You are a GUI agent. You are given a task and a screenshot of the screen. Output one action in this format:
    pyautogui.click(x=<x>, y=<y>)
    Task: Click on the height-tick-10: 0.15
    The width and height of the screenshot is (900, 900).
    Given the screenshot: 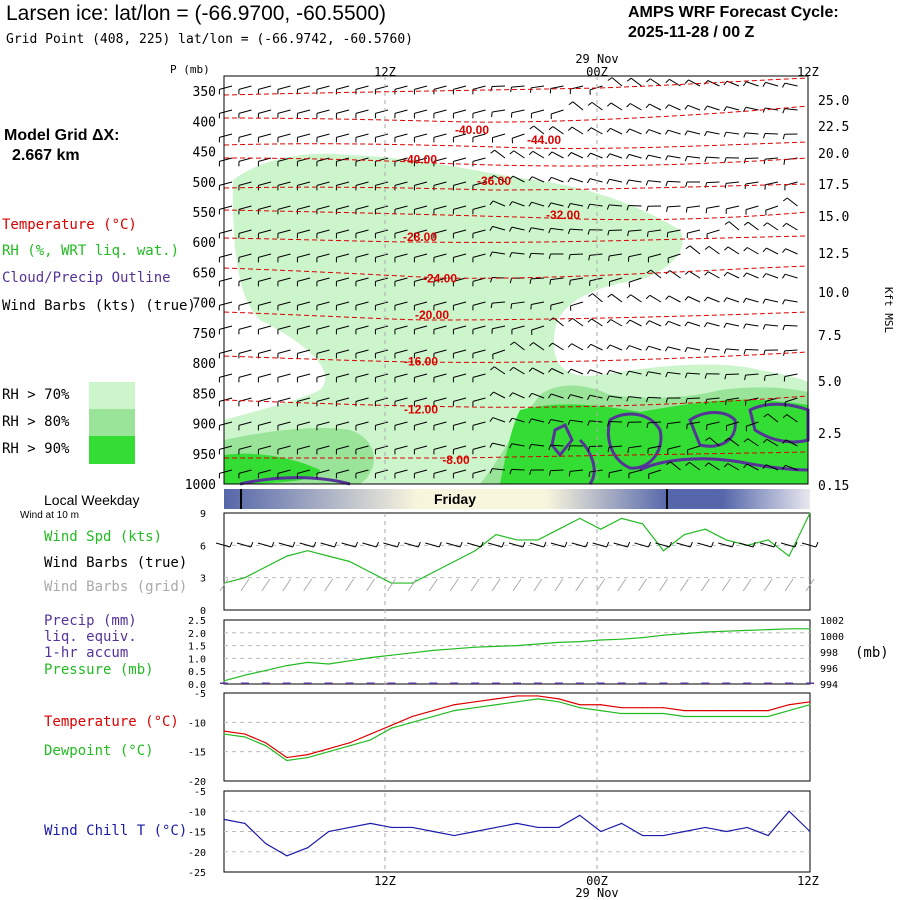 What is the action you would take?
    pyautogui.click(x=833, y=486)
    